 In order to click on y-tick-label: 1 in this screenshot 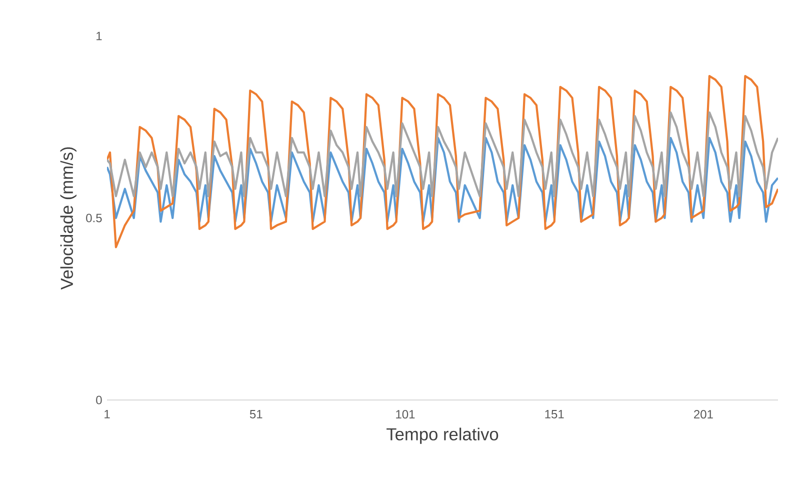, I will do `click(99, 36)`.